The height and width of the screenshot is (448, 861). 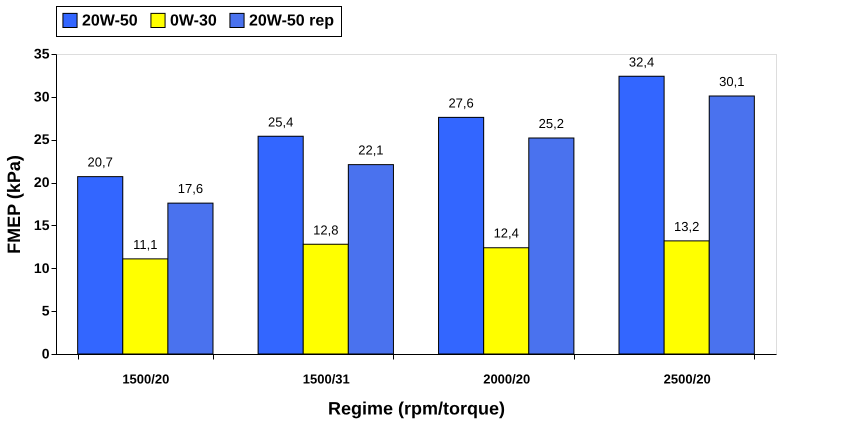 I want to click on data-label: 30,1, so click(x=731, y=81).